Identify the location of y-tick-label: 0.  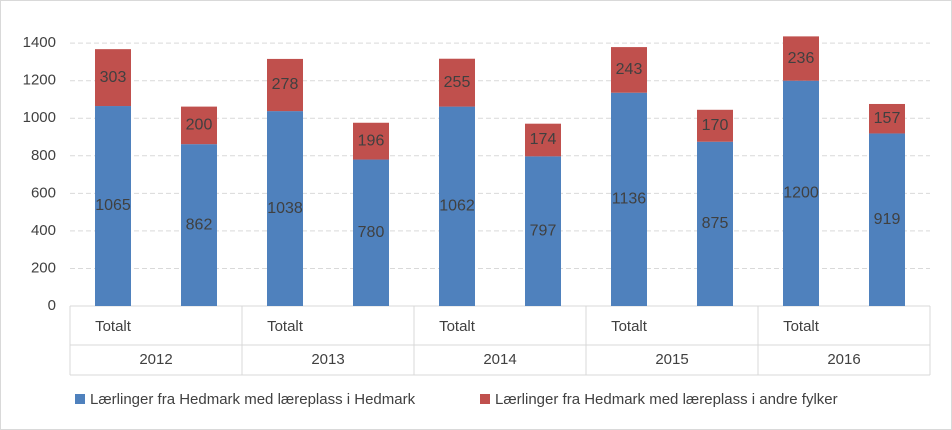
(52, 305).